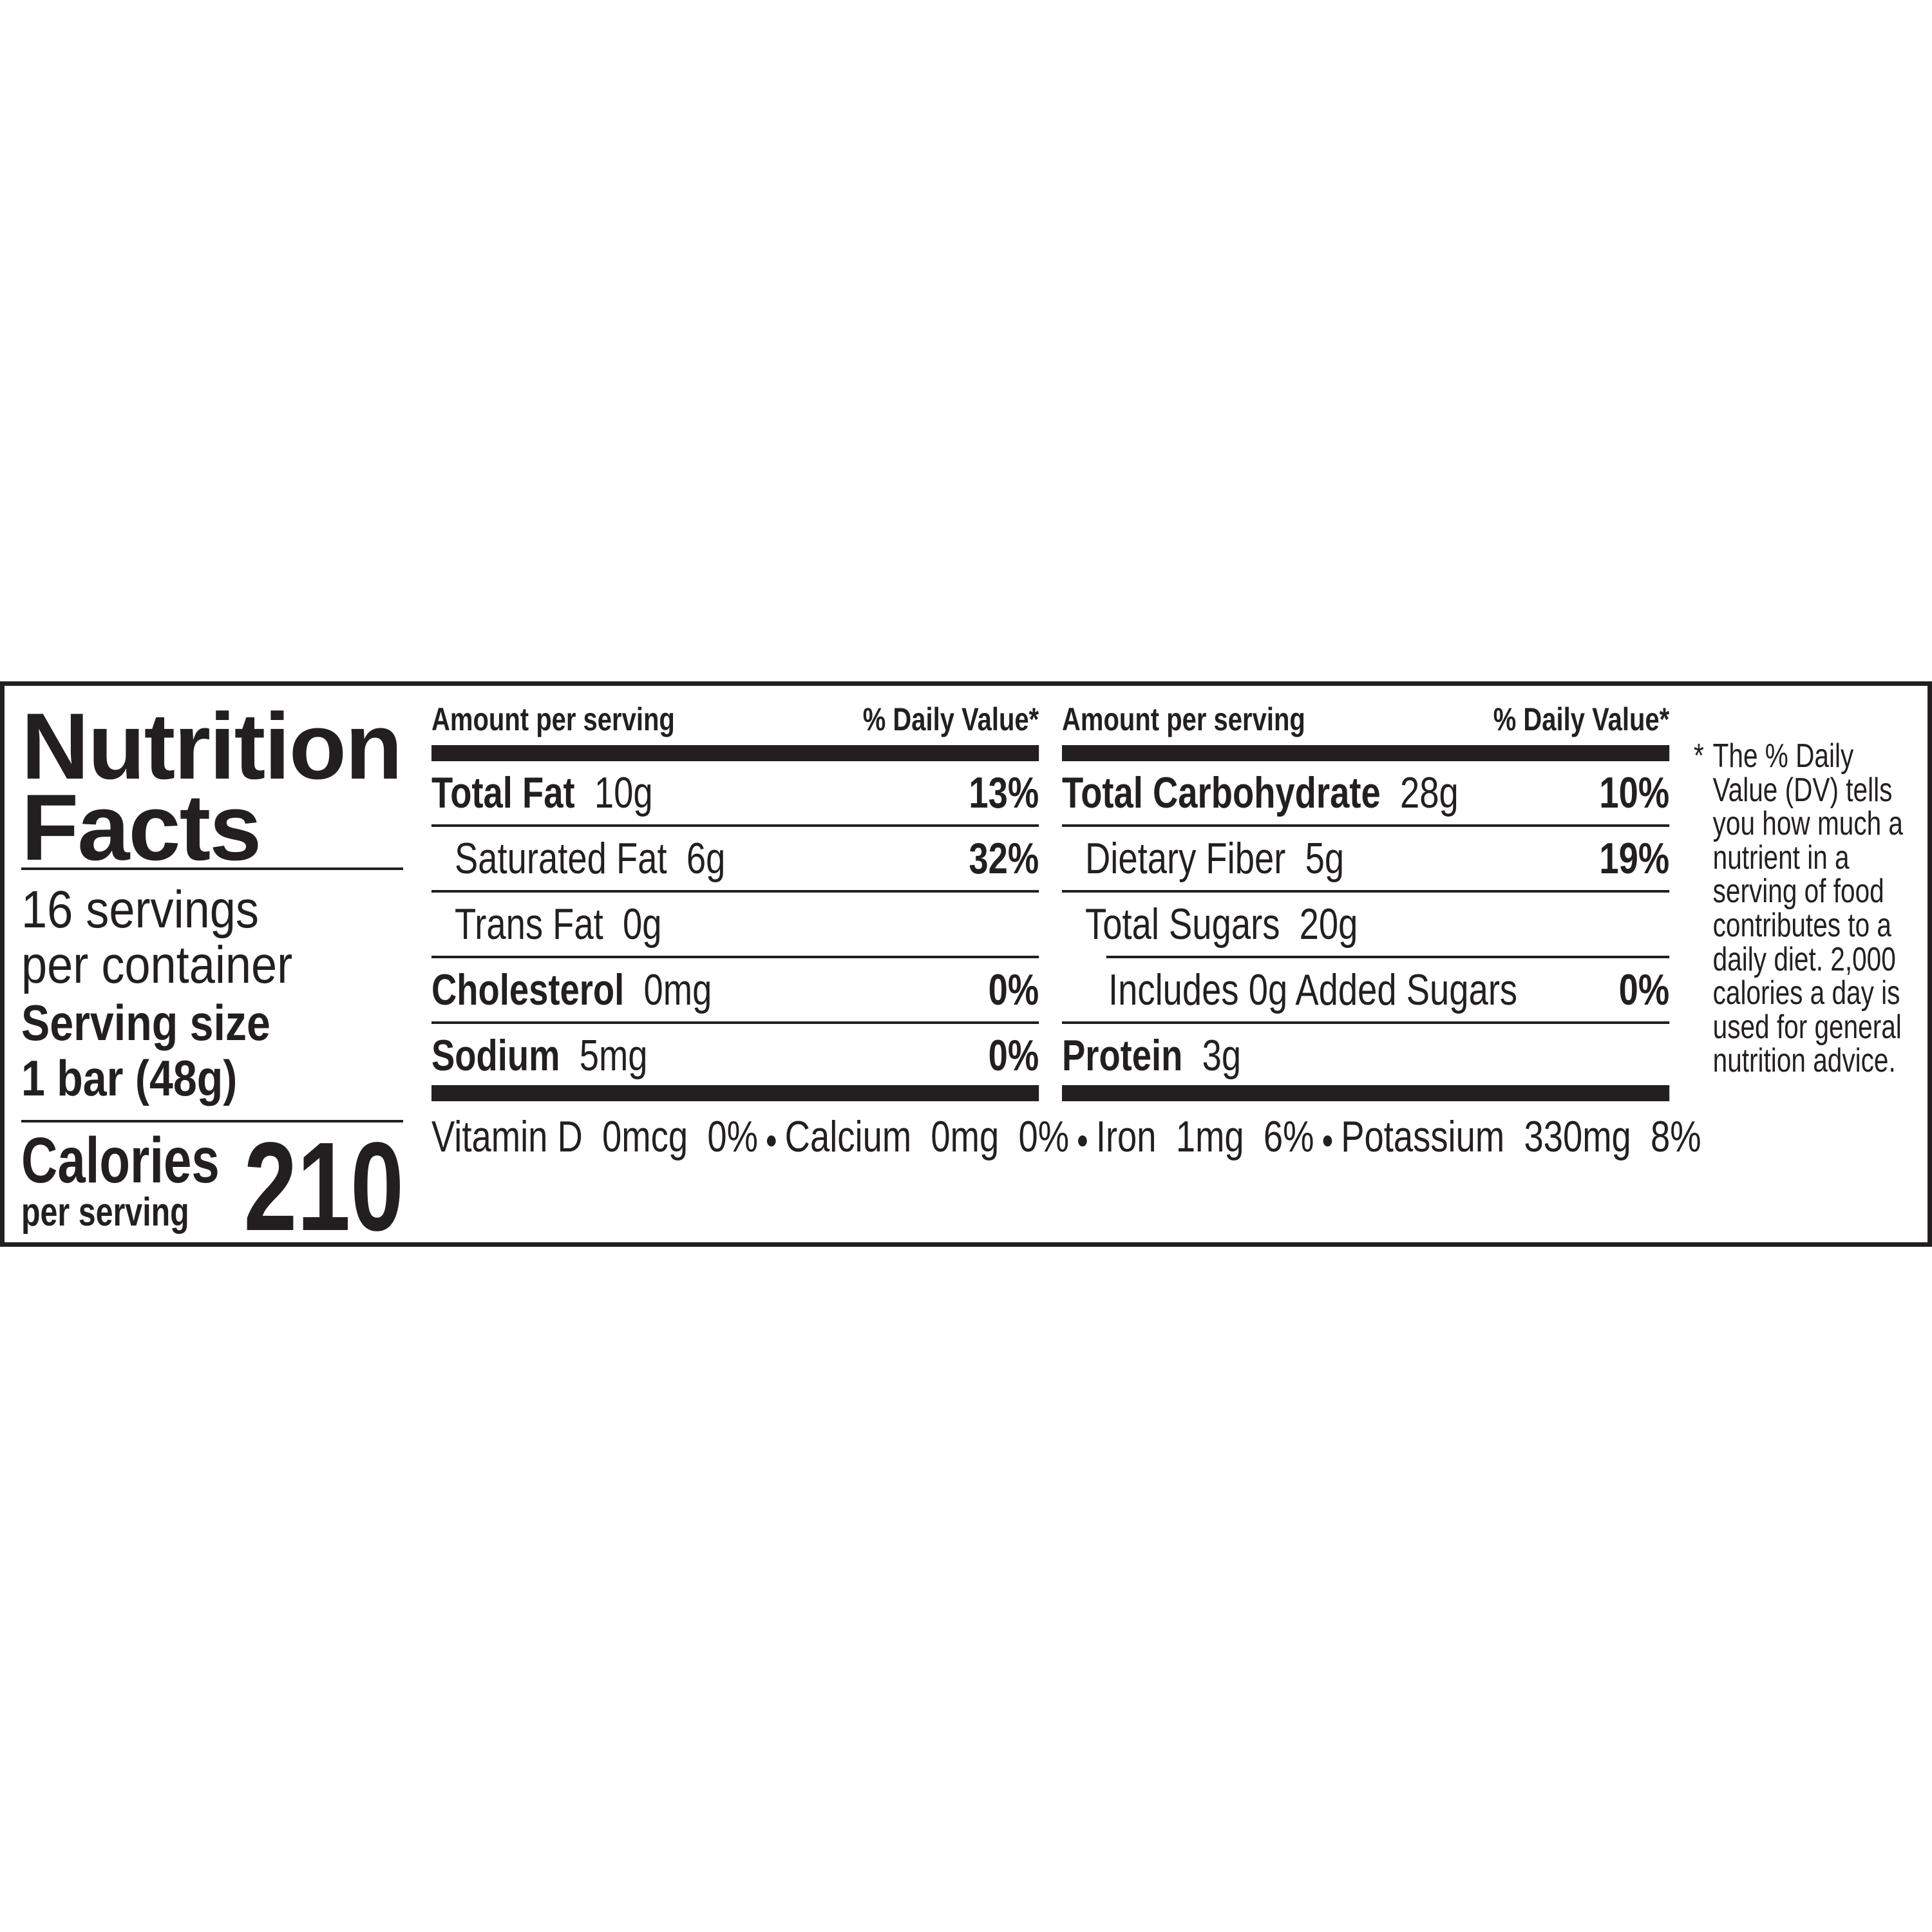 This screenshot has height=1932, width=1932. What do you see at coordinates (561, 858) in the screenshot?
I see `nutrient-name: Saturated Fat` at bounding box center [561, 858].